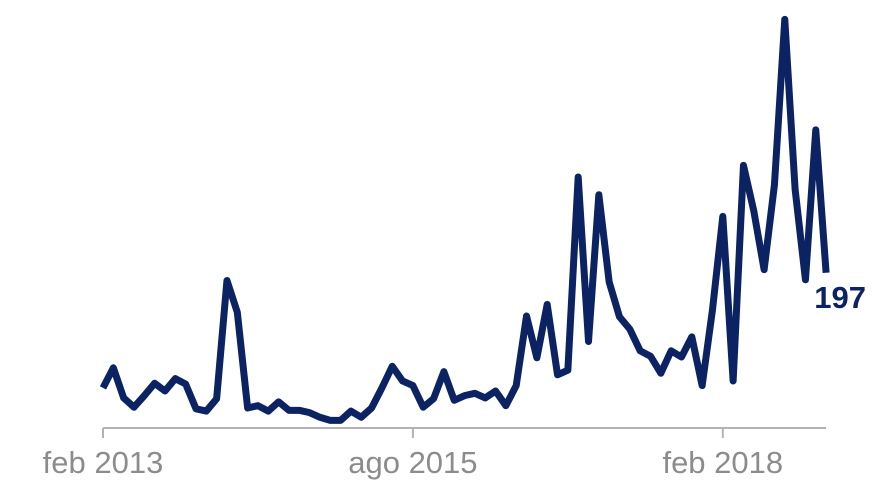 The width and height of the screenshot is (875, 482). Describe the element at coordinates (412, 462) in the screenshot. I see `x-tick-label: ago 2015` at that location.